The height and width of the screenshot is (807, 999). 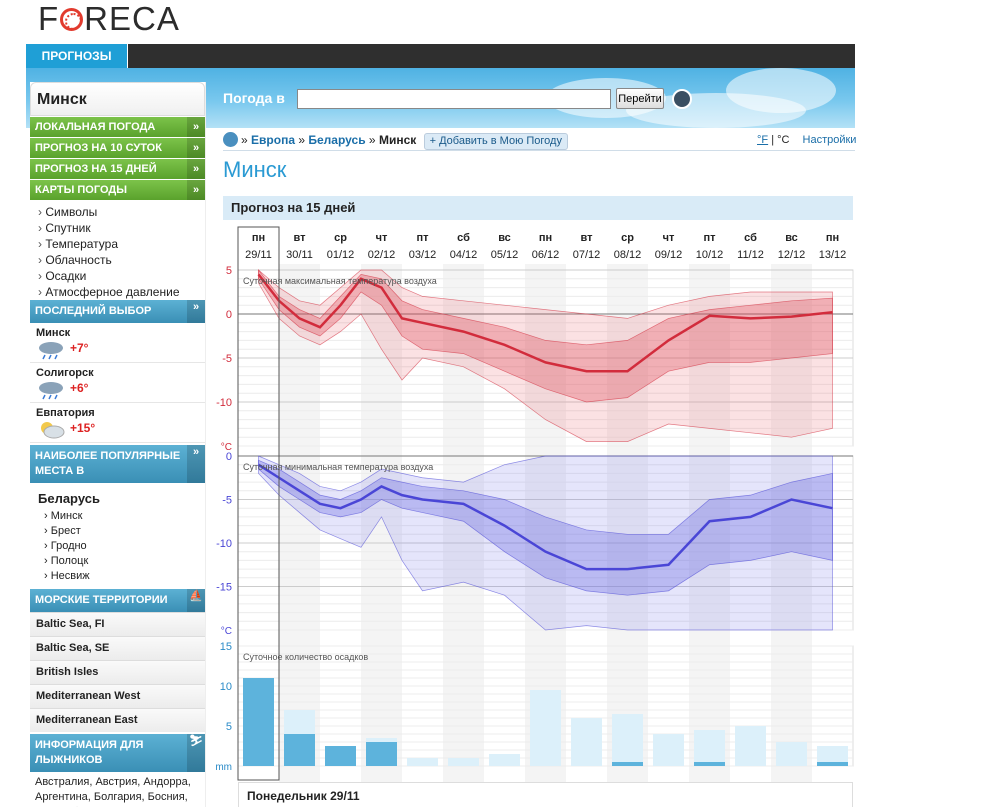 I want to click on min-temp-outer-band, so click(x=545, y=543).